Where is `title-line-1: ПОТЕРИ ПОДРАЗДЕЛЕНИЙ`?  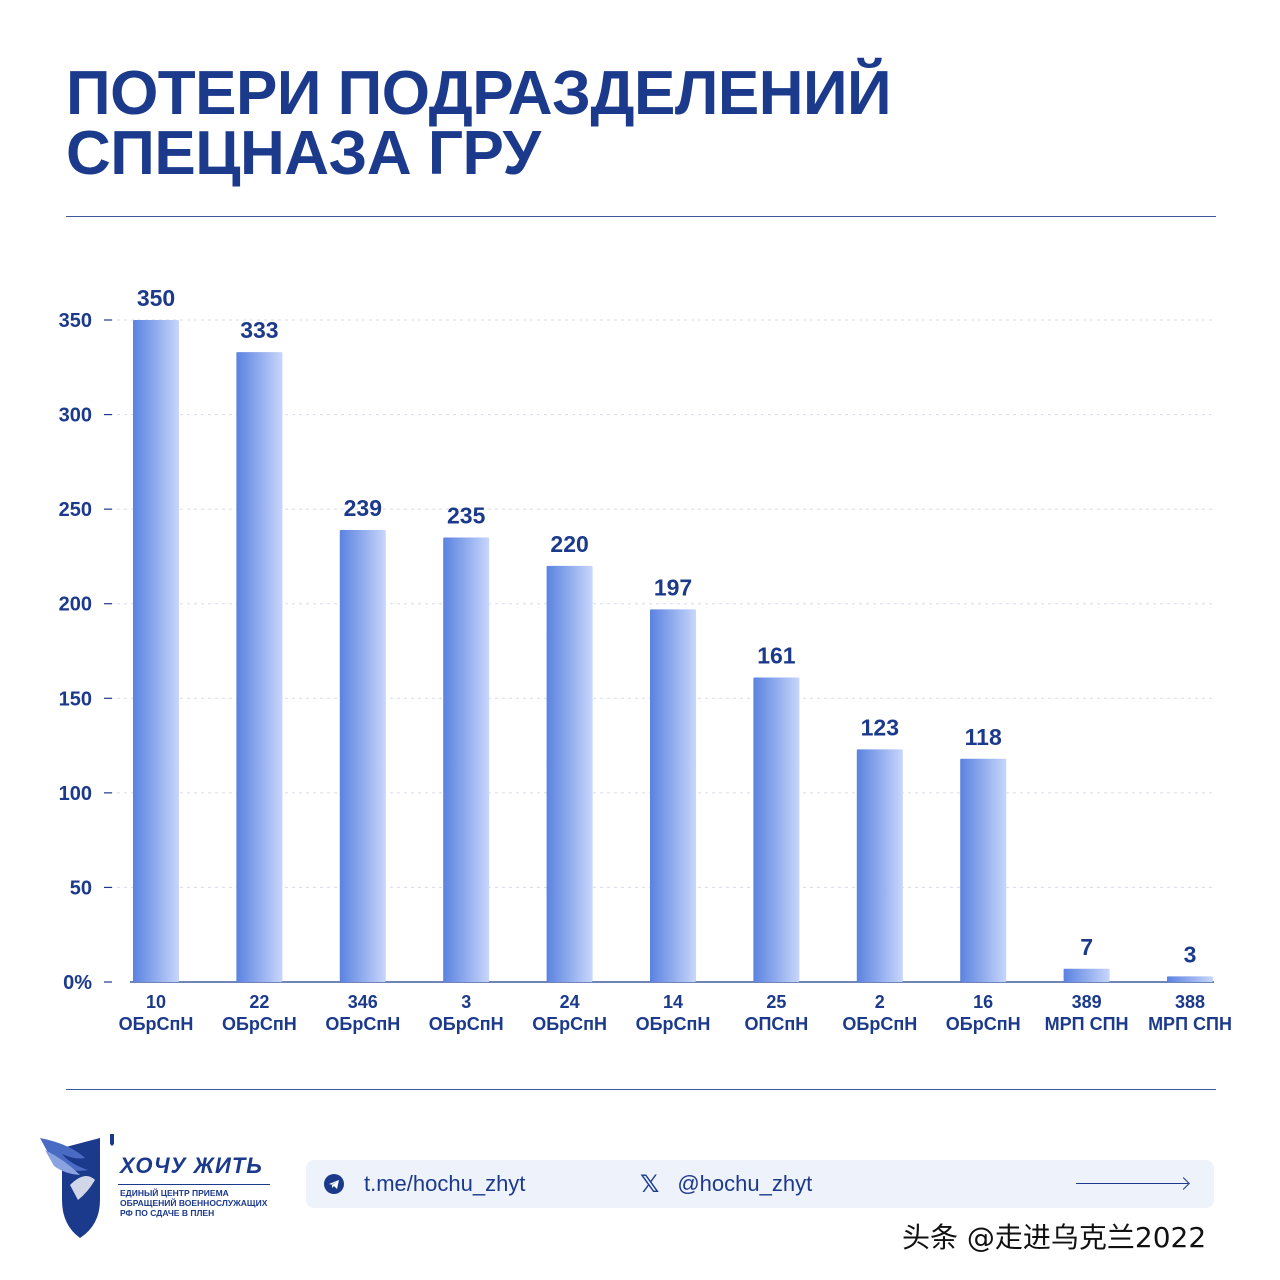
title-line-1: ПОТЕРИ ПОДРАЗДЕЛЕНИЙ is located at coordinates (479, 93).